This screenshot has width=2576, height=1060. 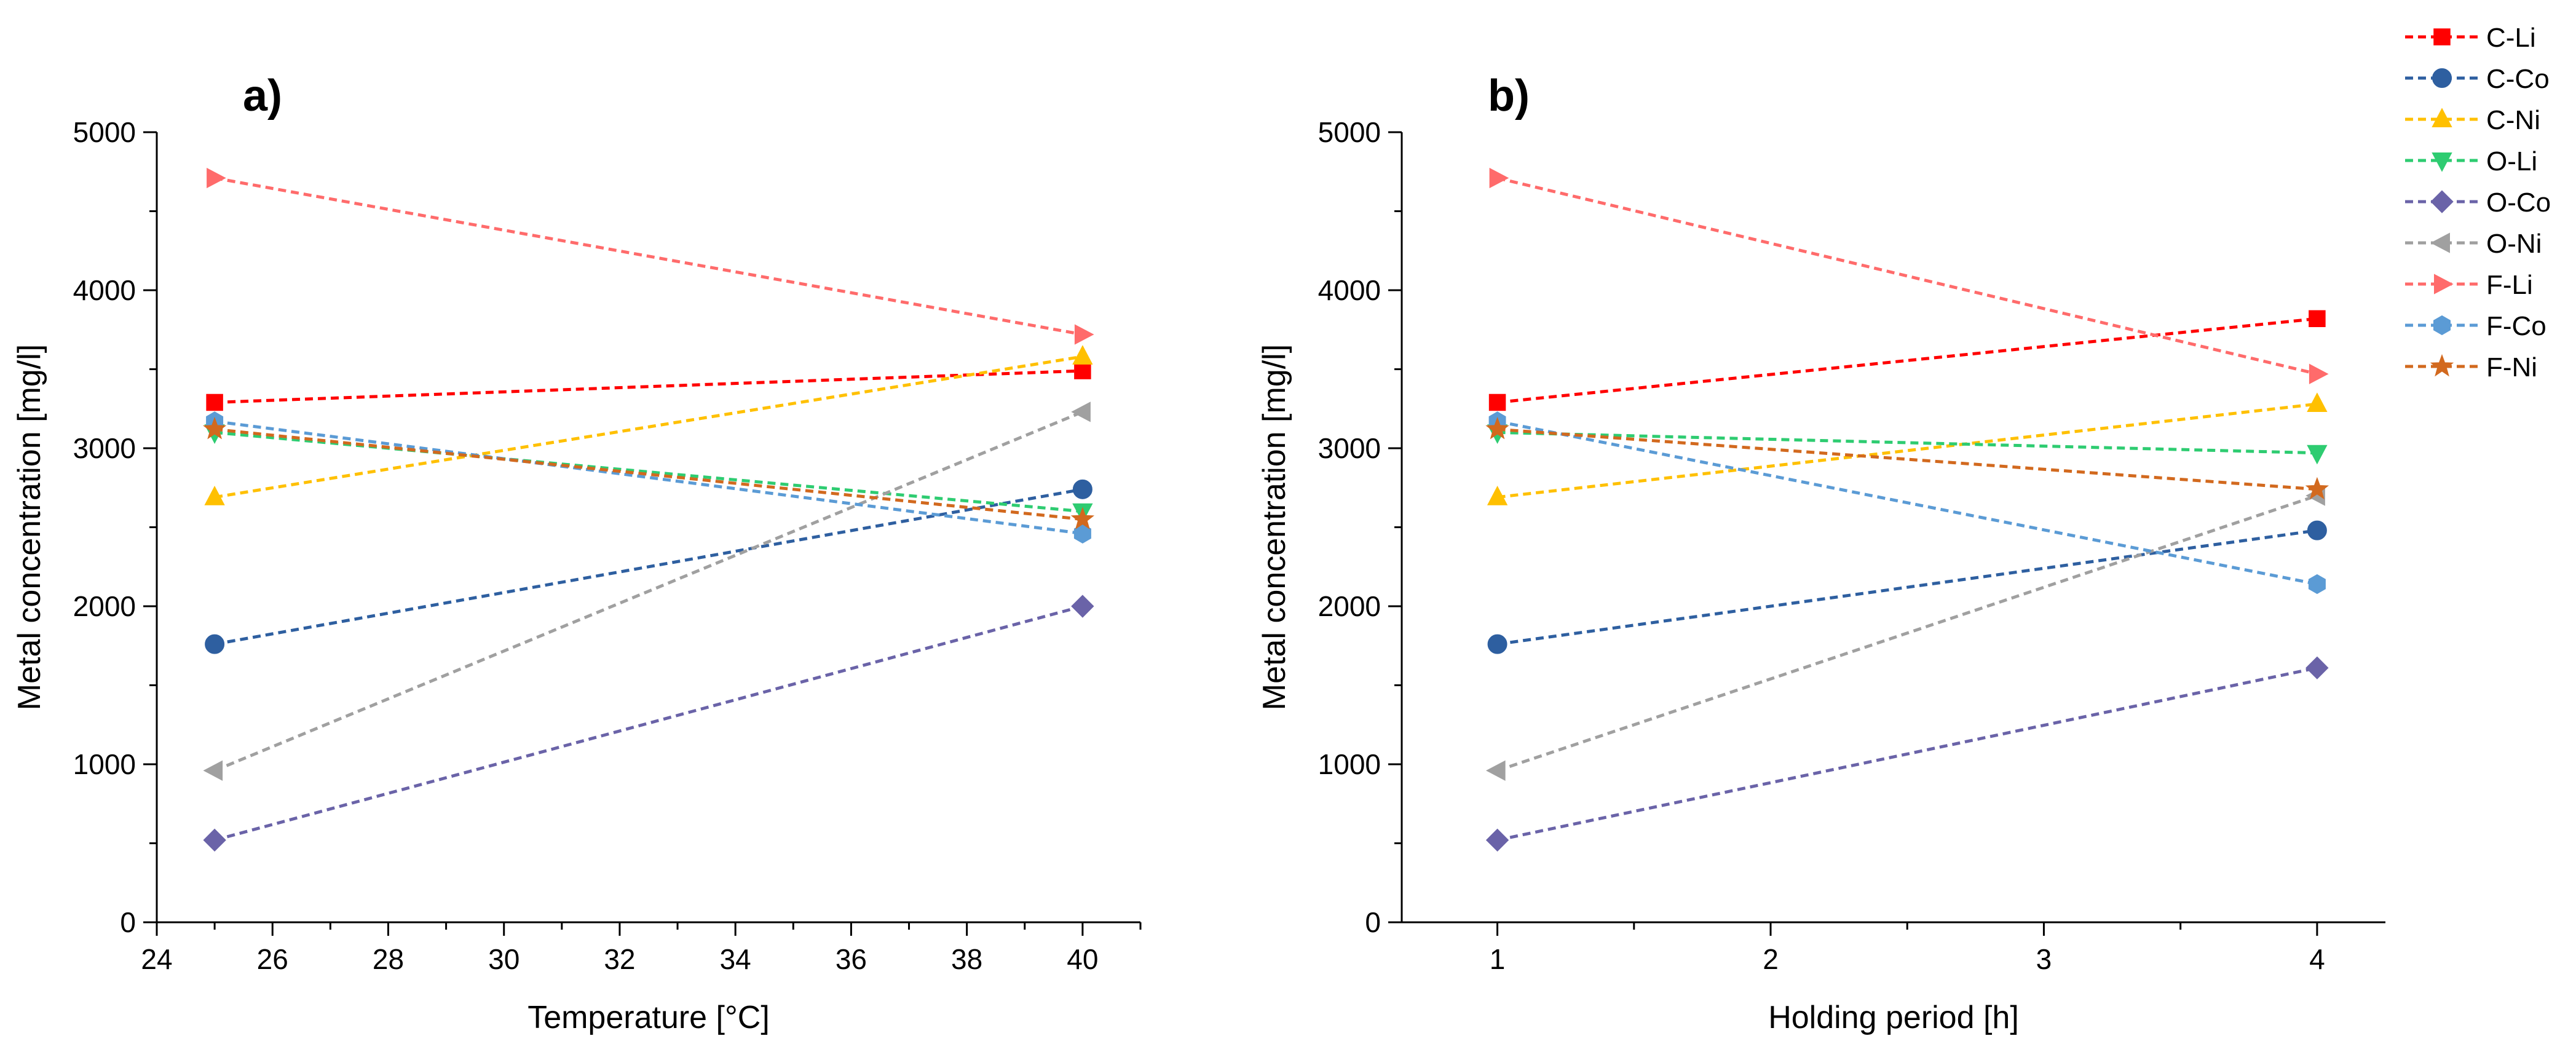 I want to click on legend-item-f-co: F-Co, so click(x=2475, y=326).